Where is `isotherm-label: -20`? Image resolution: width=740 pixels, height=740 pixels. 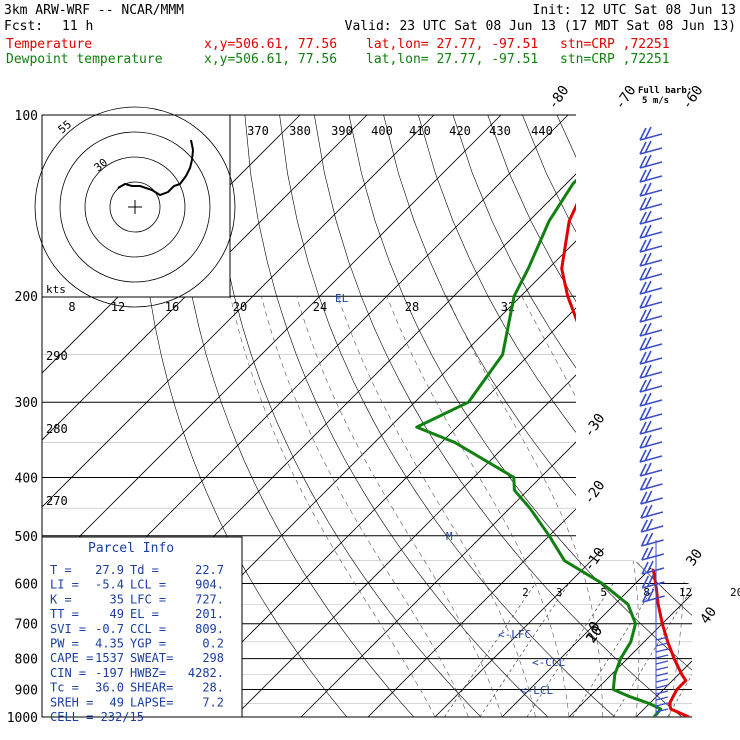
isotherm-label: -20 is located at coordinates (595, 493).